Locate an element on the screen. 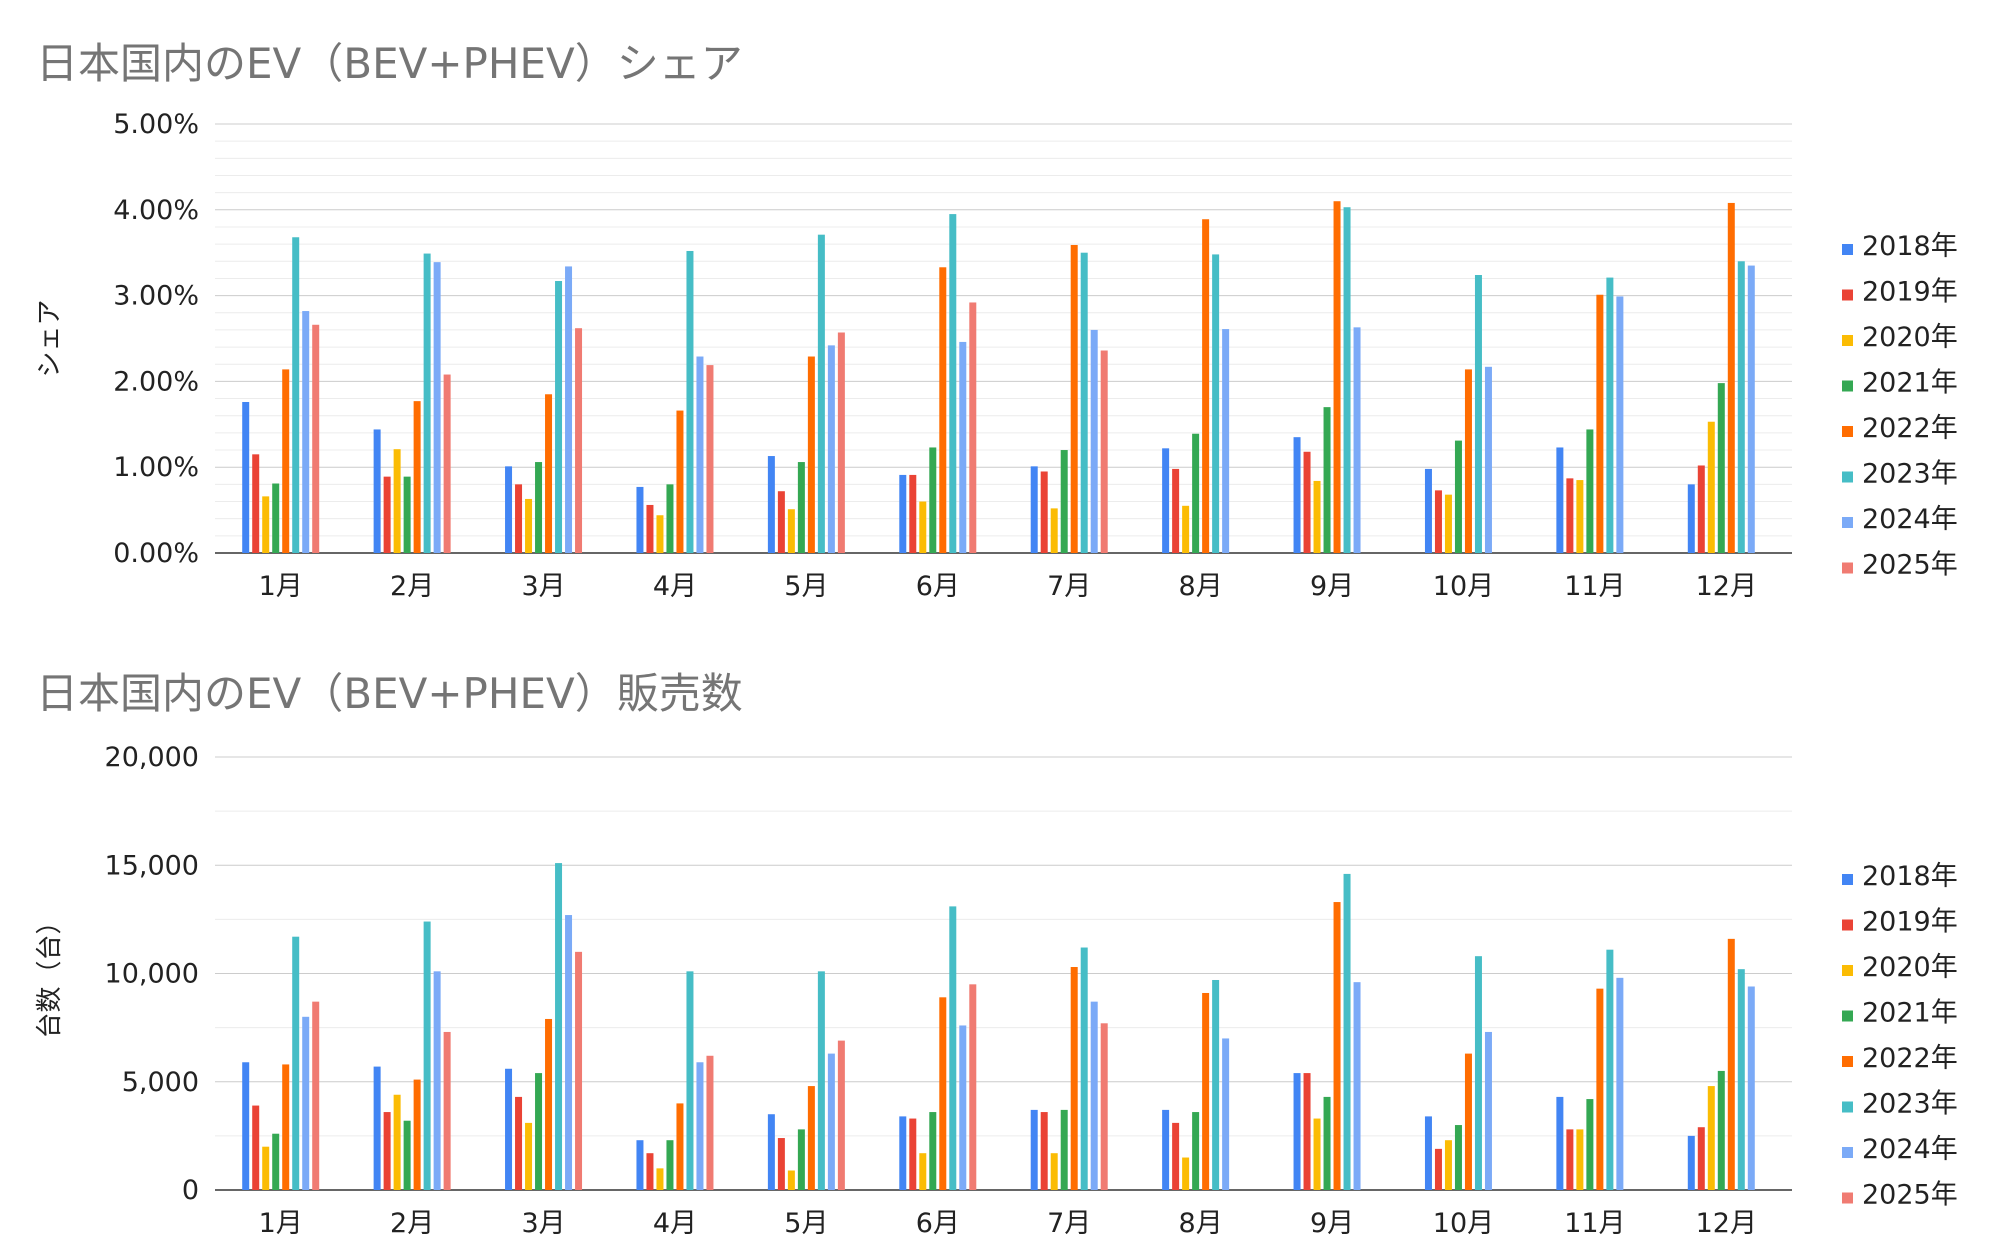 The height and width of the screenshot is (1259, 2000). bar-2020年-6月 is located at coordinates (923, 1171).